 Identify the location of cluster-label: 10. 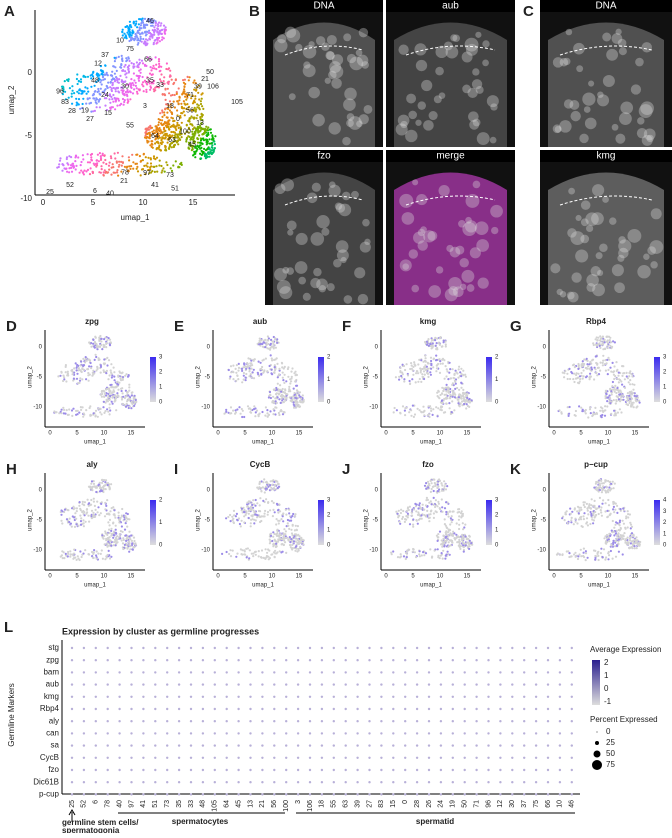
(120, 41).